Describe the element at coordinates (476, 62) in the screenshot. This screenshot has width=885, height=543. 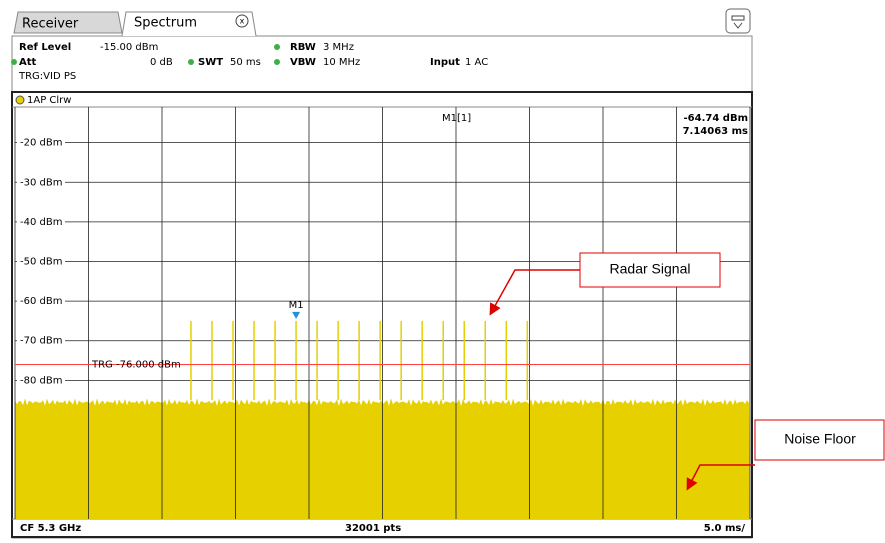
I see `value: 1 AC` at that location.